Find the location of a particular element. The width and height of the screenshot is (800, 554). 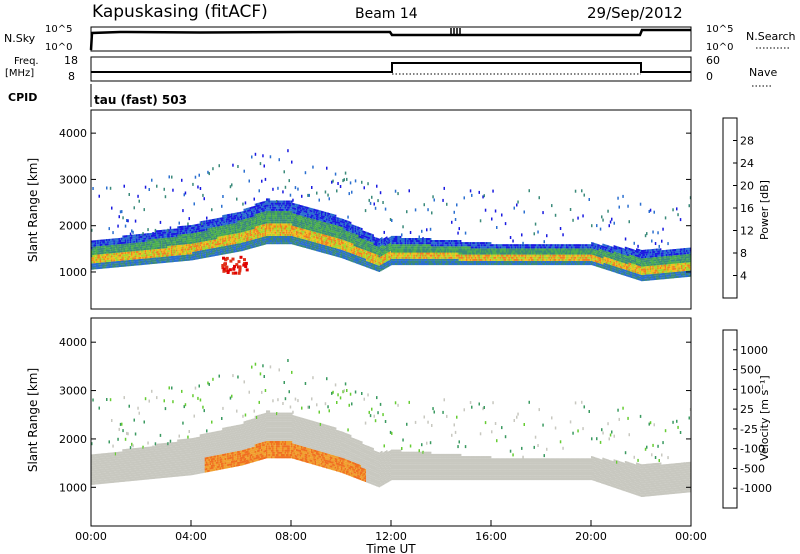

nsky-tick-high: 10^5 is located at coordinates (58, 29).